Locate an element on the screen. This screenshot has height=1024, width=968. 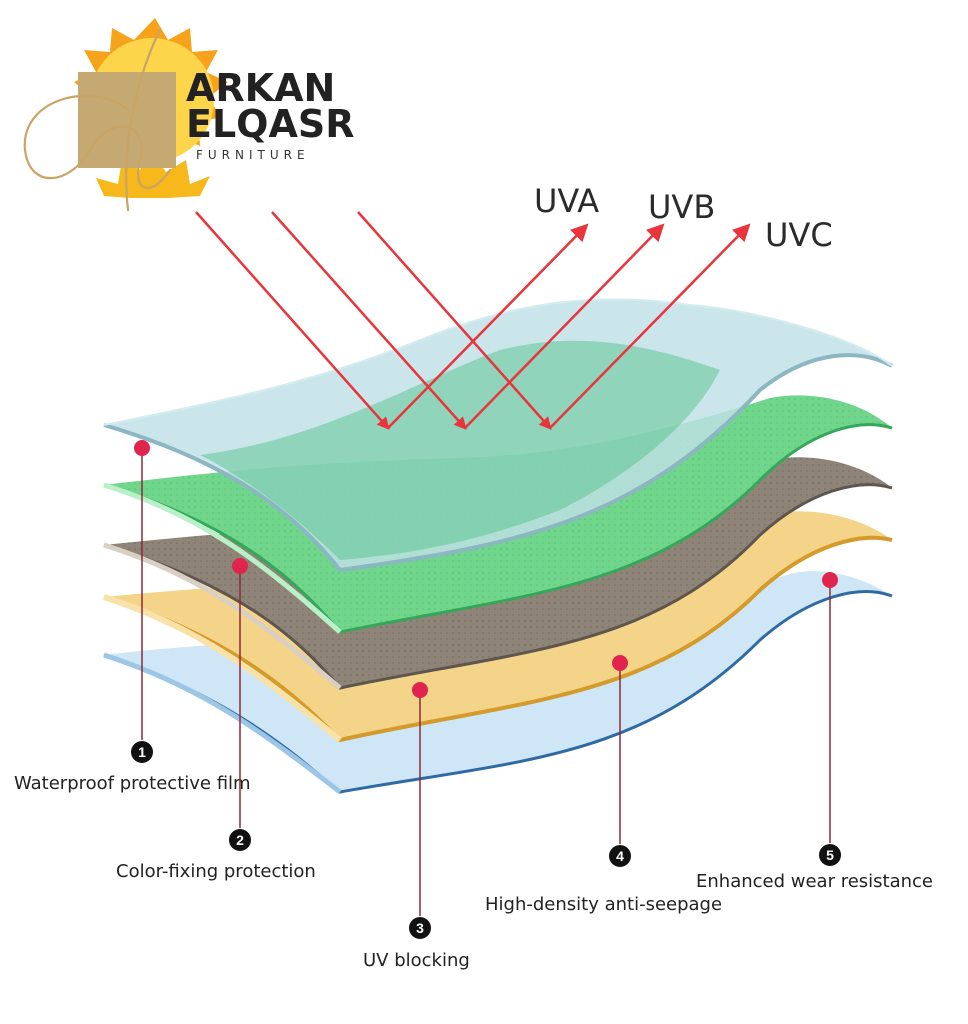
callout-3: 3 UV blocking is located at coordinates (416, 826).